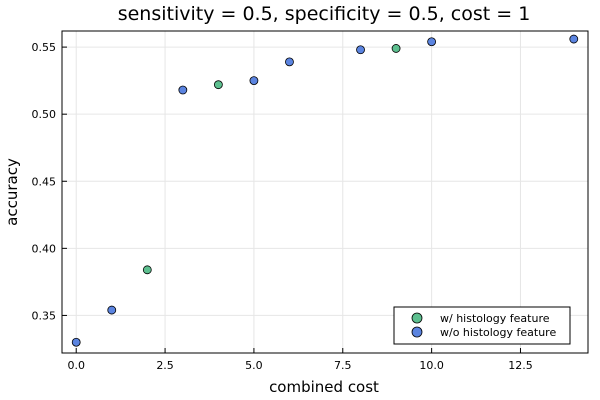 This screenshot has height=400, width=600. Describe the element at coordinates (44, 248) in the screenshot. I see `y-tick-label: 0.40` at that location.